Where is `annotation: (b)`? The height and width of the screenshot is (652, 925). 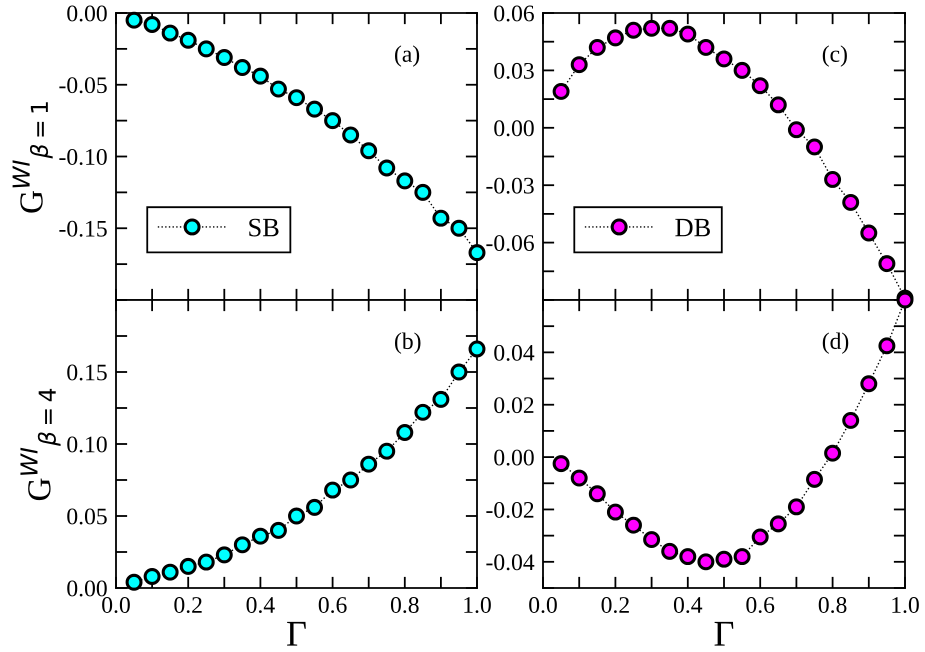 annotation: (b) is located at coordinates (407, 343).